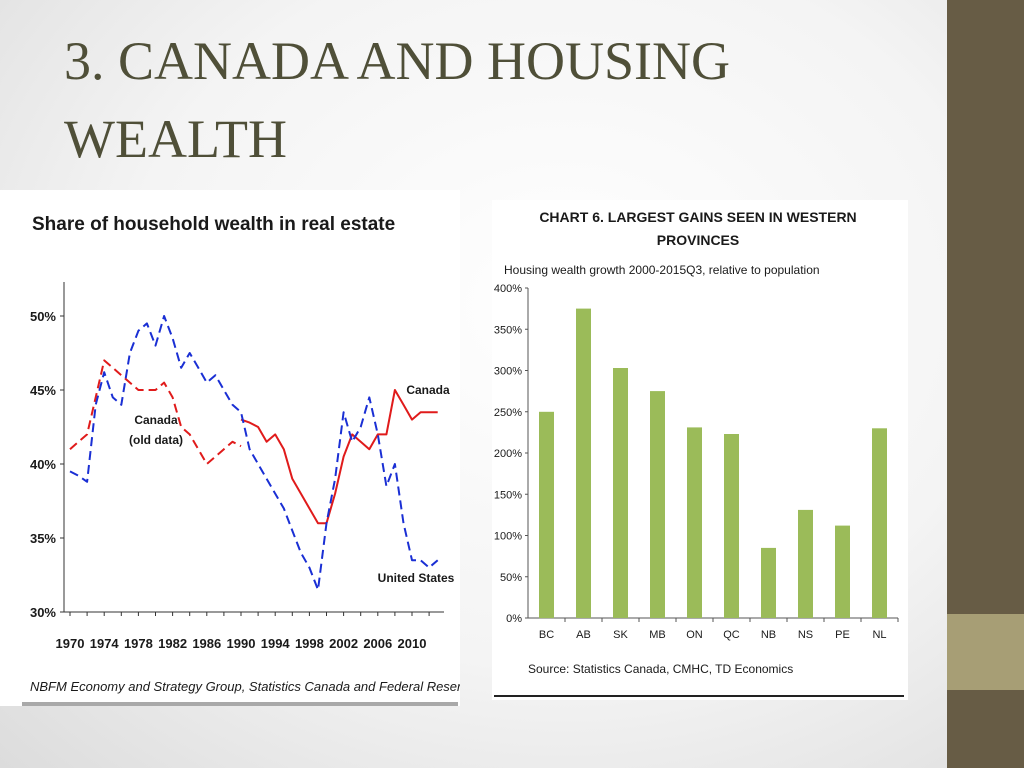 This screenshot has width=1024, height=768. What do you see at coordinates (309, 643) in the screenshot?
I see `line-chart-x-tick-label: 1998` at bounding box center [309, 643].